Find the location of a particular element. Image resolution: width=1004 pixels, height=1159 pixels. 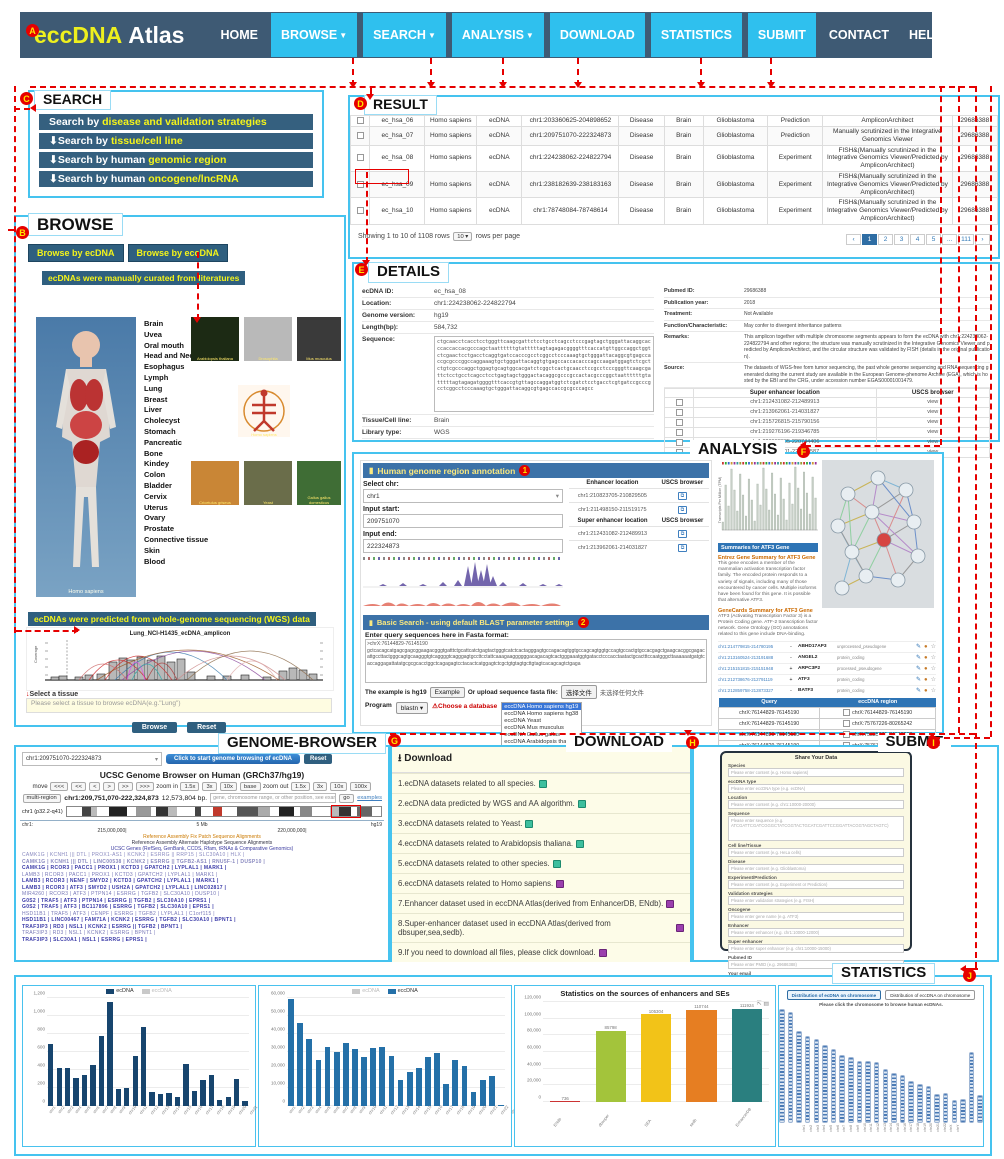

db-option: eccDNA Homo sapiens hg38 is located at coordinates (541, 713).